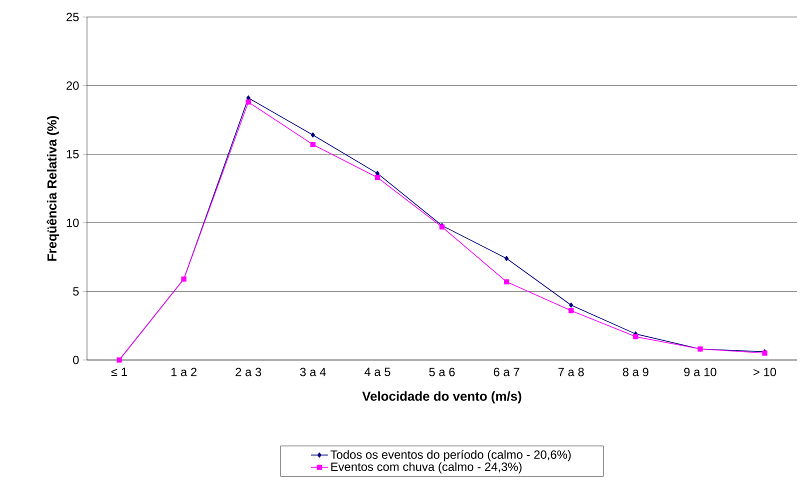 This screenshot has height=492, width=800. Describe the element at coordinates (426, 468) in the screenshot. I see `legend-label: Eventos com chuva (calmo - 24,3%)` at that location.